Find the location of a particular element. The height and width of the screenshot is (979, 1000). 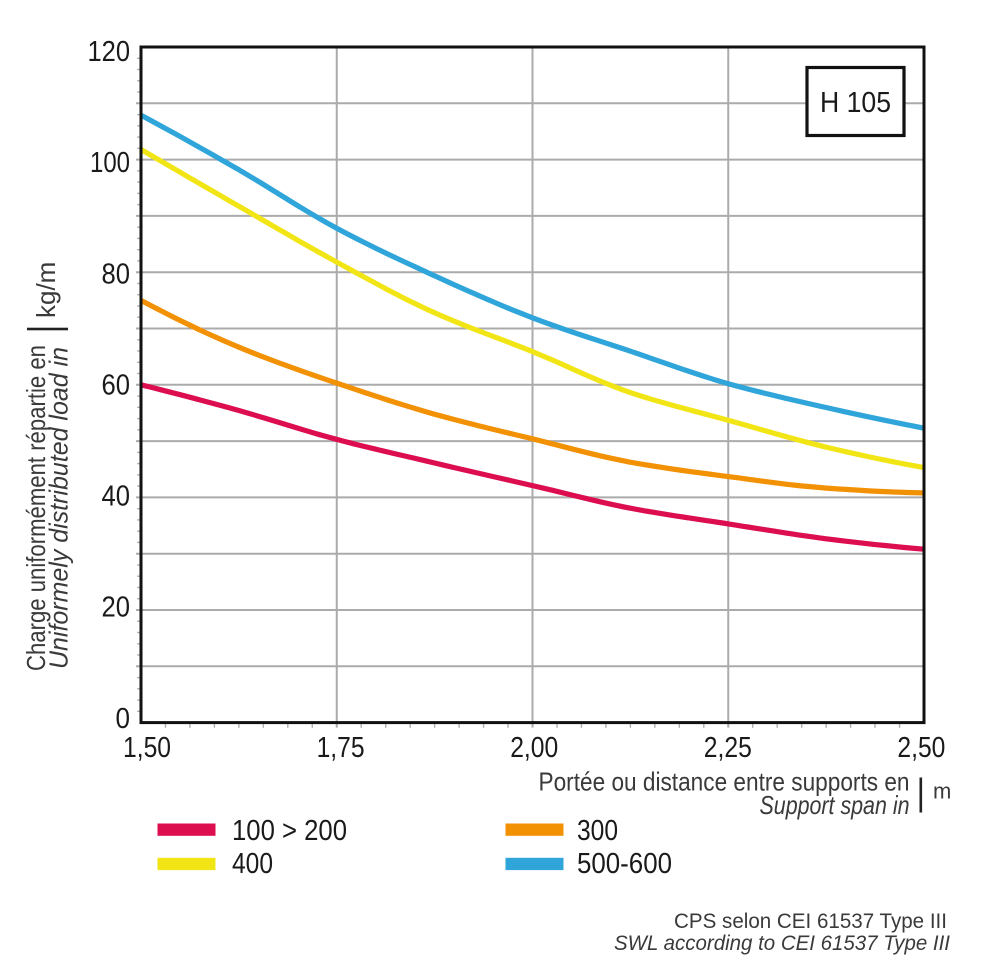

svg-text: 2,25 is located at coordinates (728, 748).